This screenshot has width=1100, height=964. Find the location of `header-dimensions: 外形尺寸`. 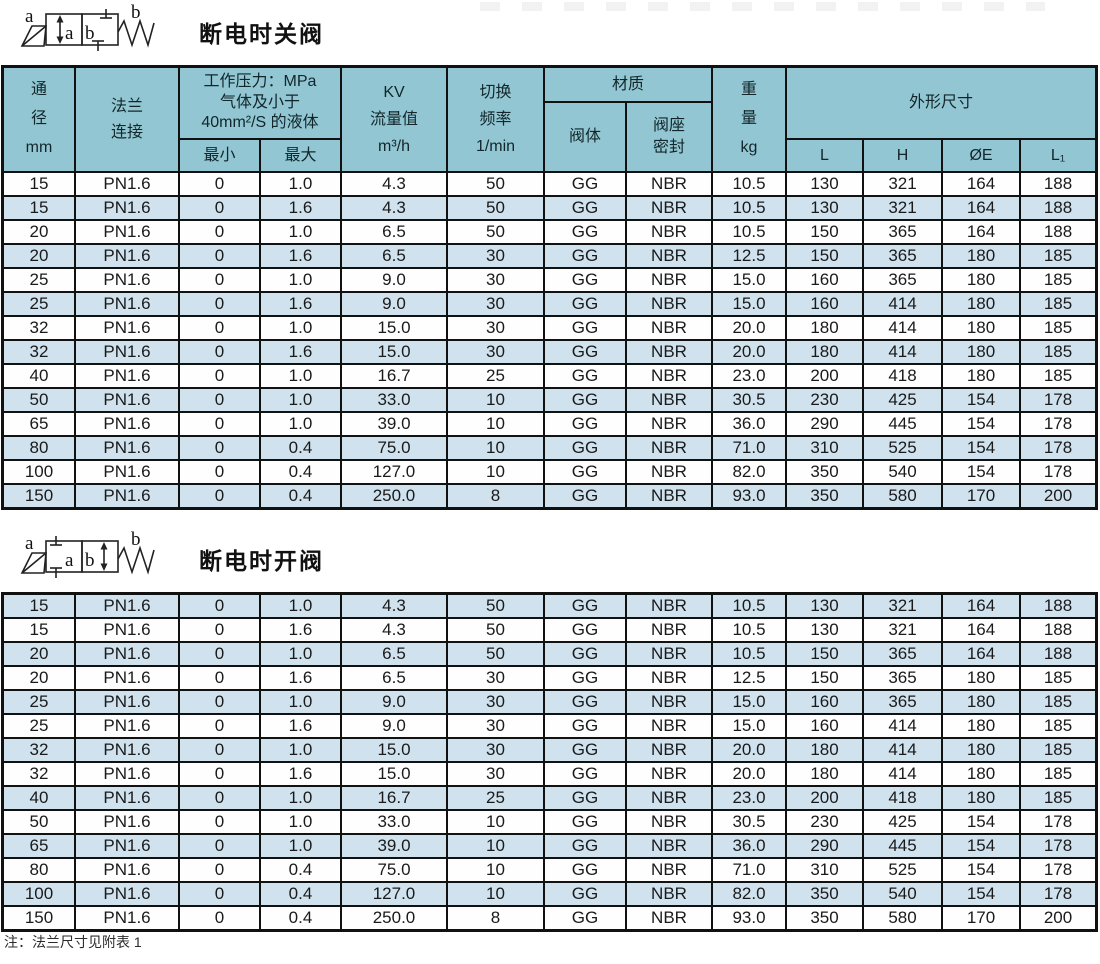

header-dimensions: 外形尺寸 is located at coordinates (941, 103).